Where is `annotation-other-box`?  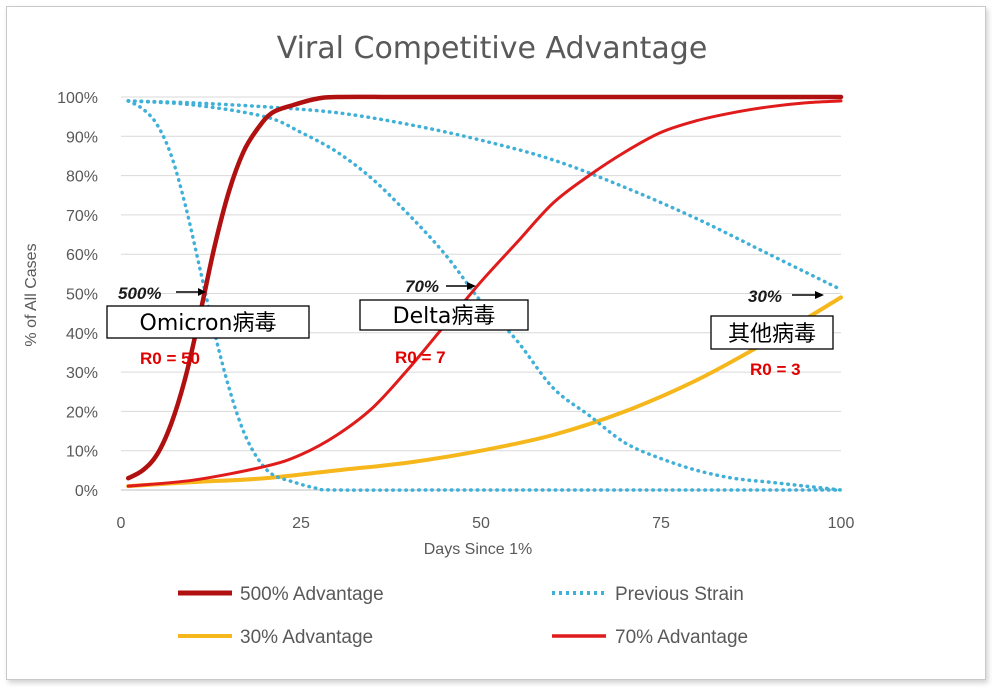
annotation-other-box is located at coordinates (772, 332).